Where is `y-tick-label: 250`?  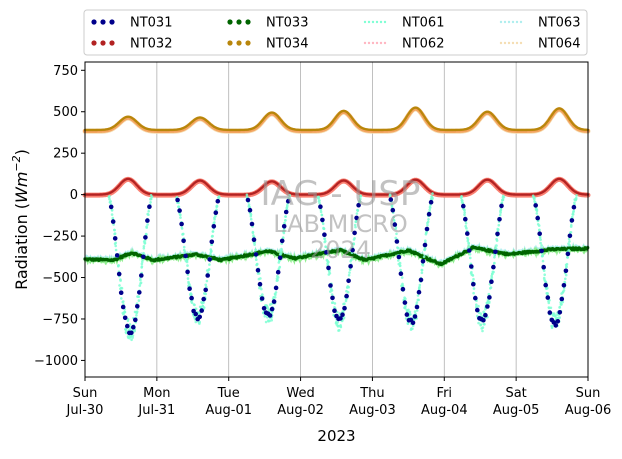 y-tick-label: 250 is located at coordinates (65, 154).